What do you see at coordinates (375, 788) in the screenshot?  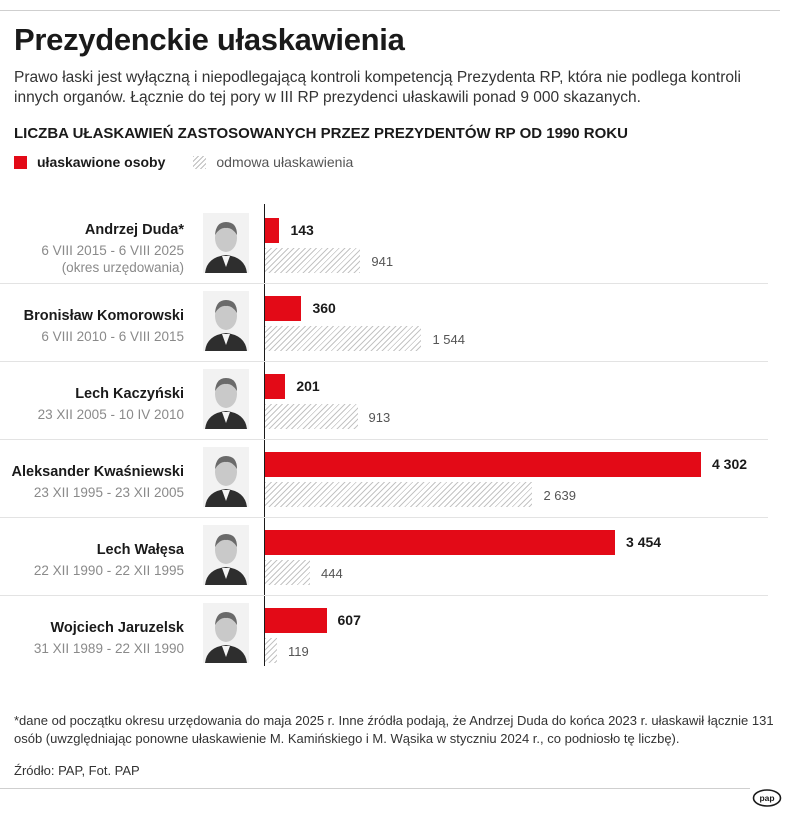 I see `bottom-divider` at bounding box center [375, 788].